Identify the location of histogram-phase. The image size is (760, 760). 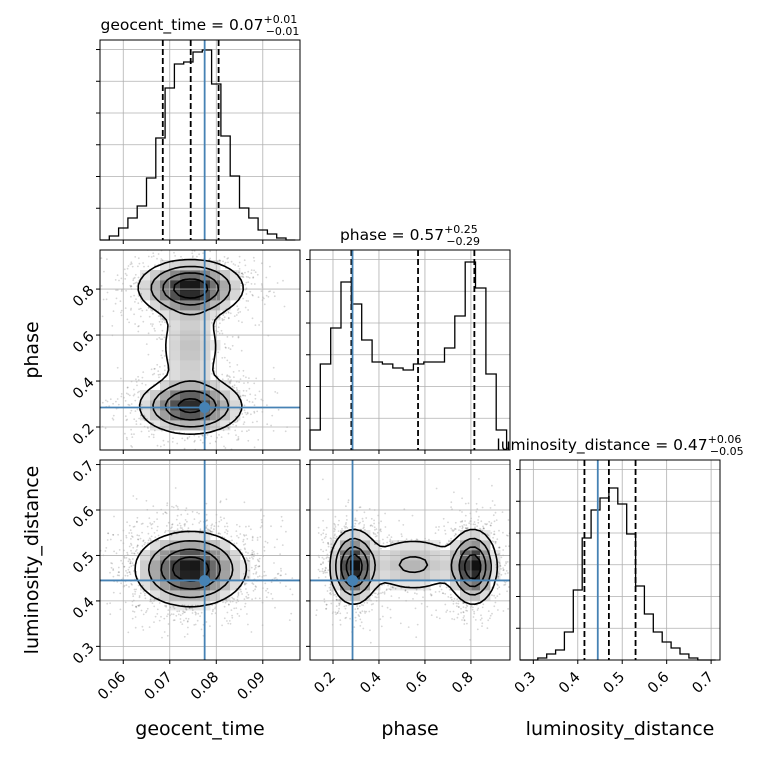
(408, 355).